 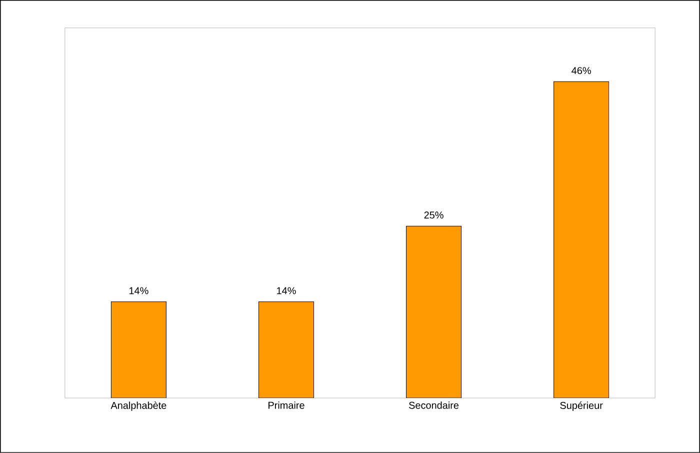 I want to click on data-label: 25%, so click(x=434, y=215).